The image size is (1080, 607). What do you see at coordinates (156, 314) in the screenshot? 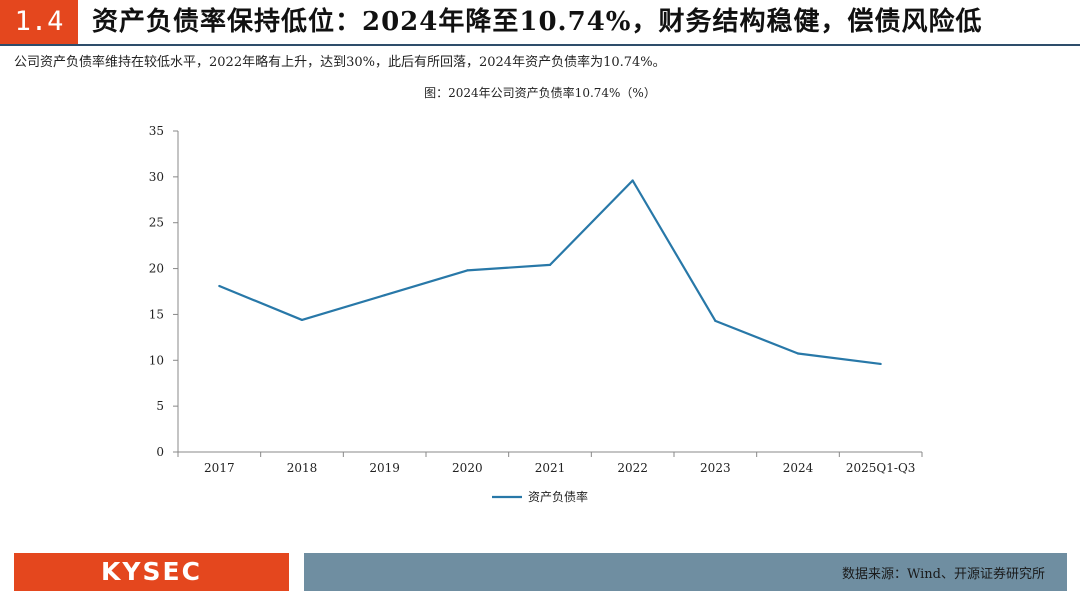
I see `y-tick-label: 15` at bounding box center [156, 314].